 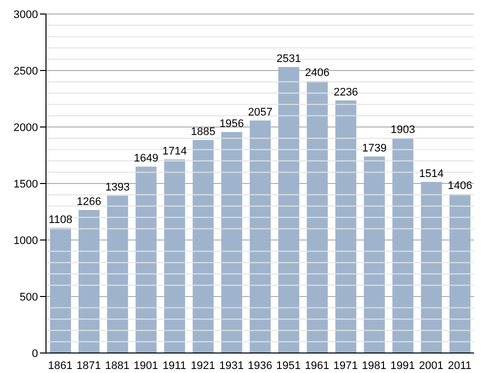 I want to click on data-label: 1739, so click(x=374, y=148).